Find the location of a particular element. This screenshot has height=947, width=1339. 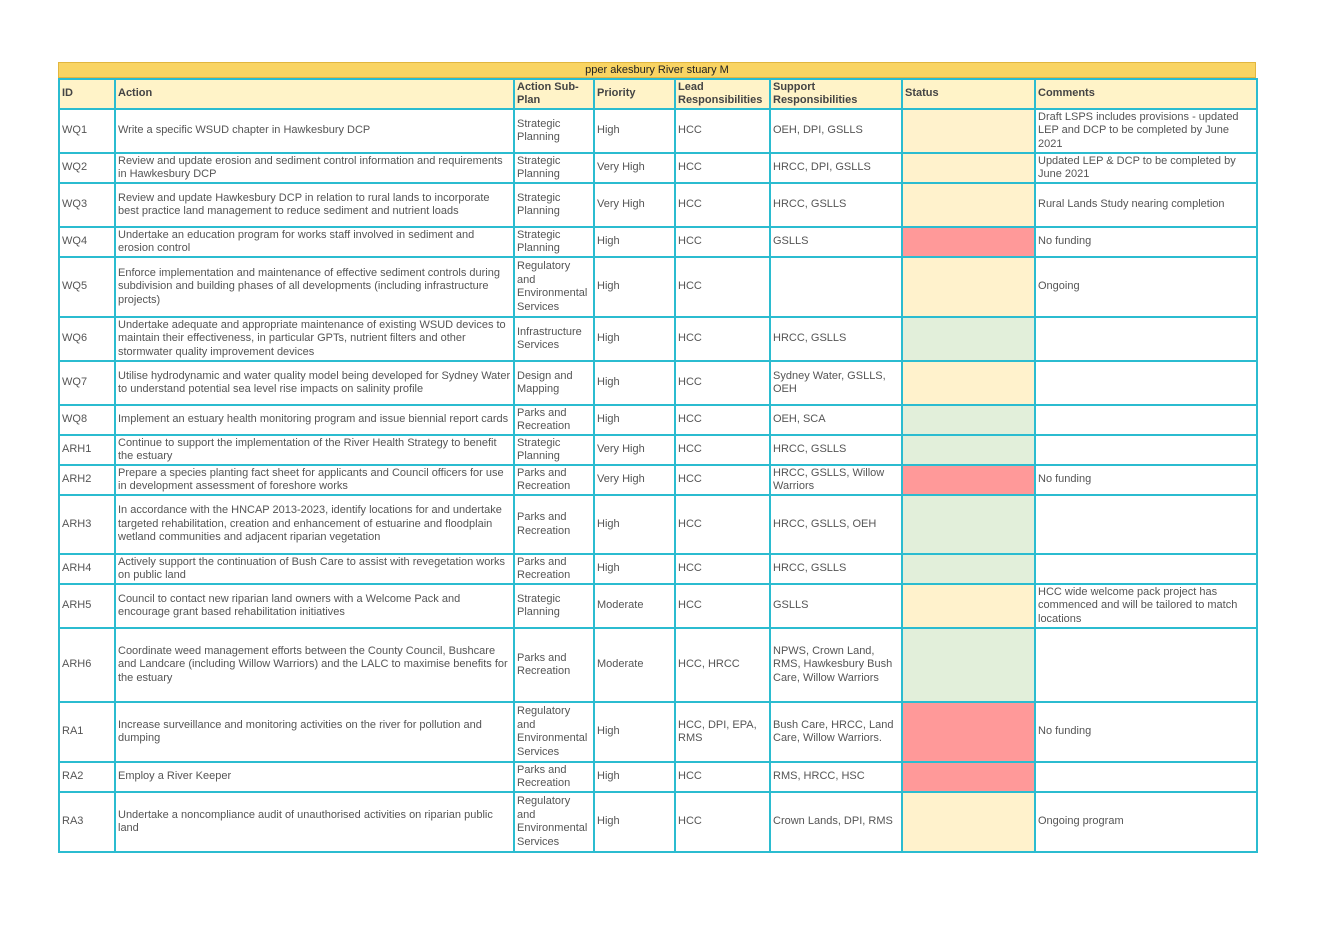

support-cell: Crown Lands, DPI, RMS is located at coordinates (836, 822).